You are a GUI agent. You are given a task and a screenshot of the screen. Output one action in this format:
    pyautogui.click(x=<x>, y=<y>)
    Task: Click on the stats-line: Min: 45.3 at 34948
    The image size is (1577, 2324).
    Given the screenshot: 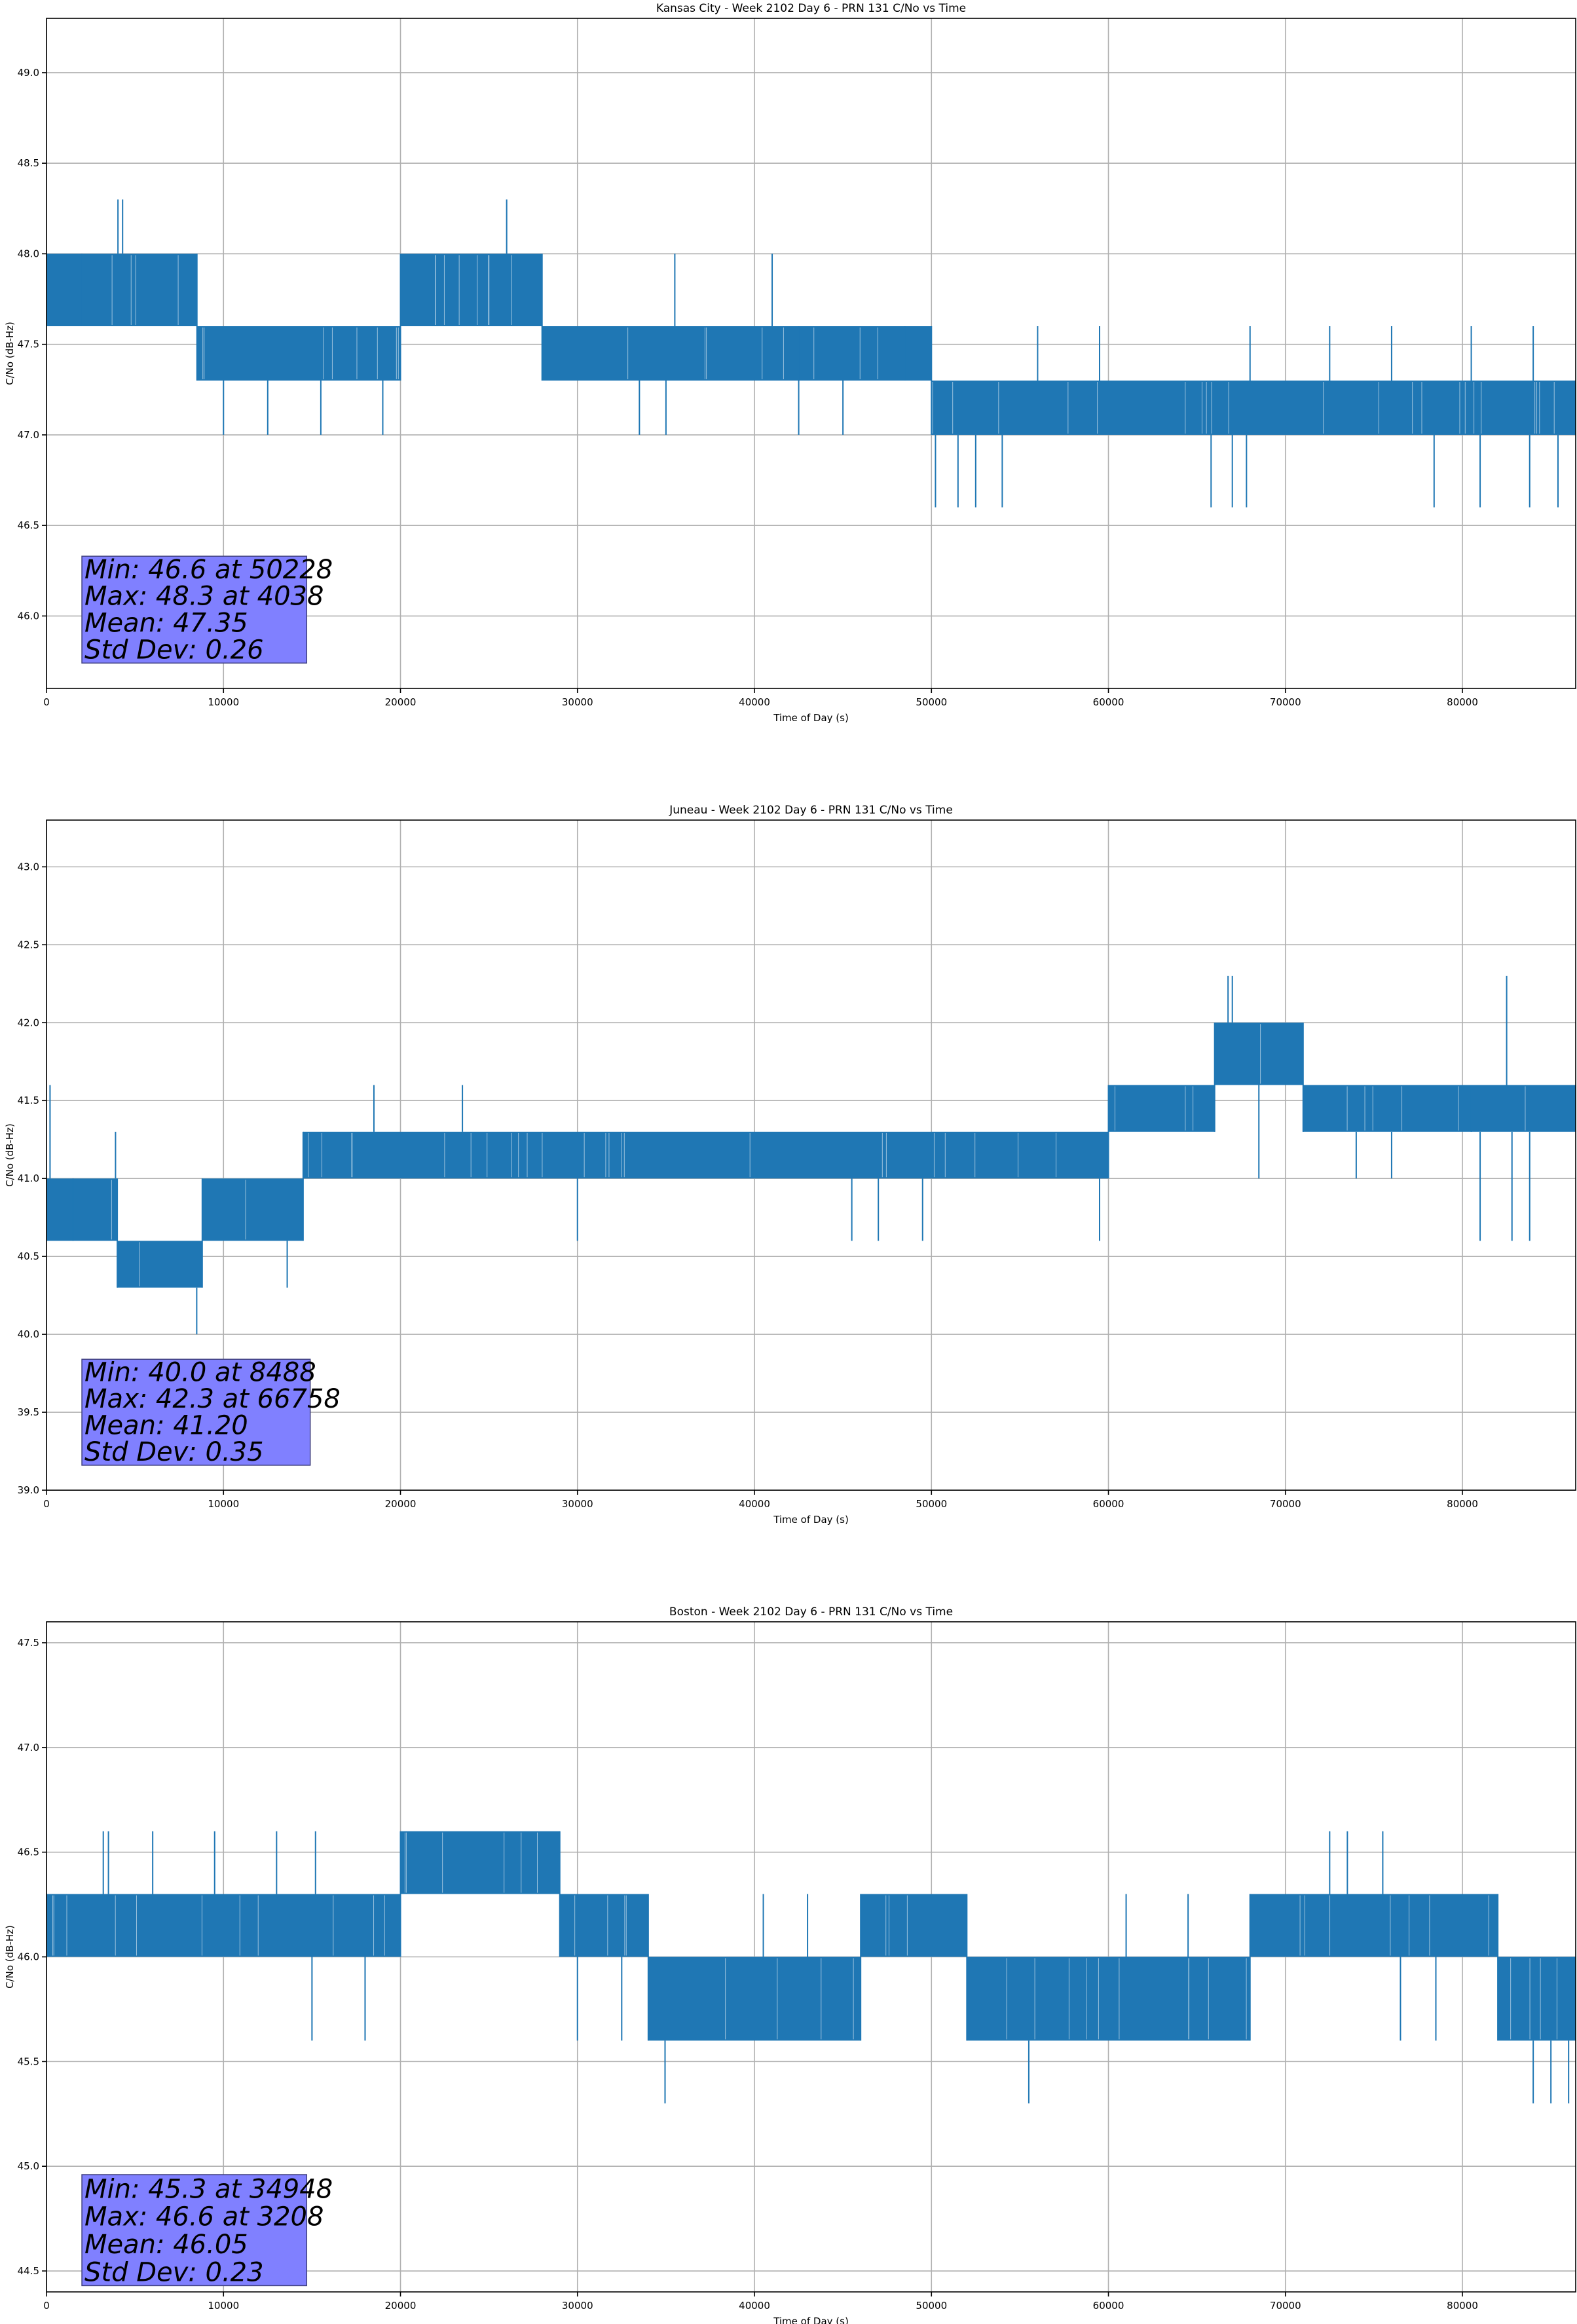 What is the action you would take?
    pyautogui.click(x=208, y=2189)
    